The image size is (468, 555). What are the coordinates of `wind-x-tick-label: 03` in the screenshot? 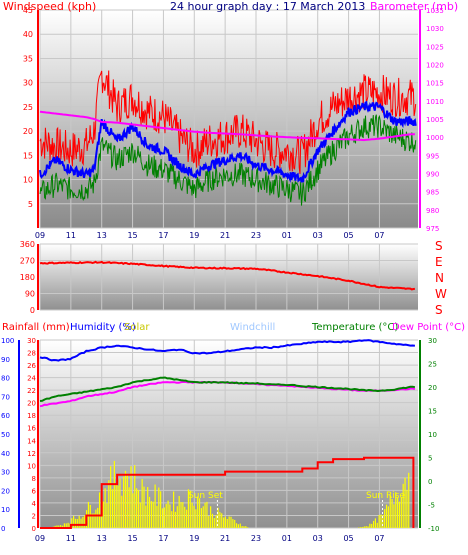 It's located at (318, 235).